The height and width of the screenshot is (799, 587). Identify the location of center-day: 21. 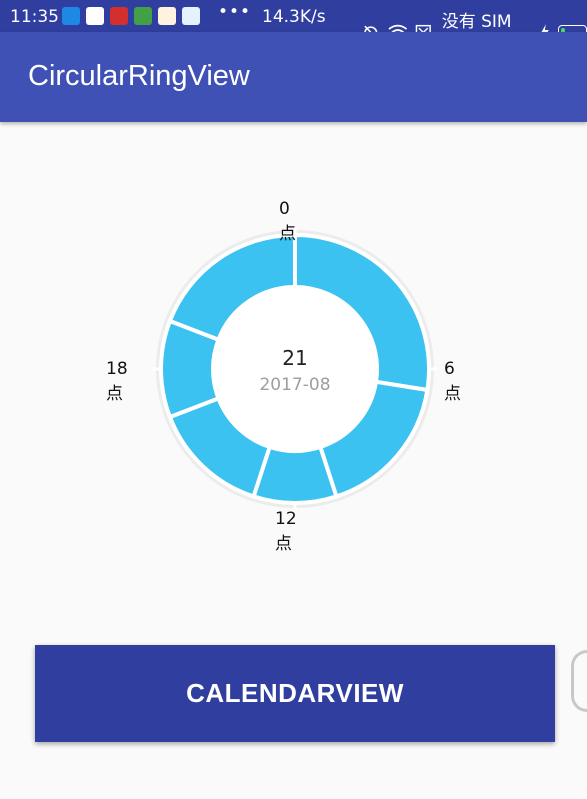
(295, 358).